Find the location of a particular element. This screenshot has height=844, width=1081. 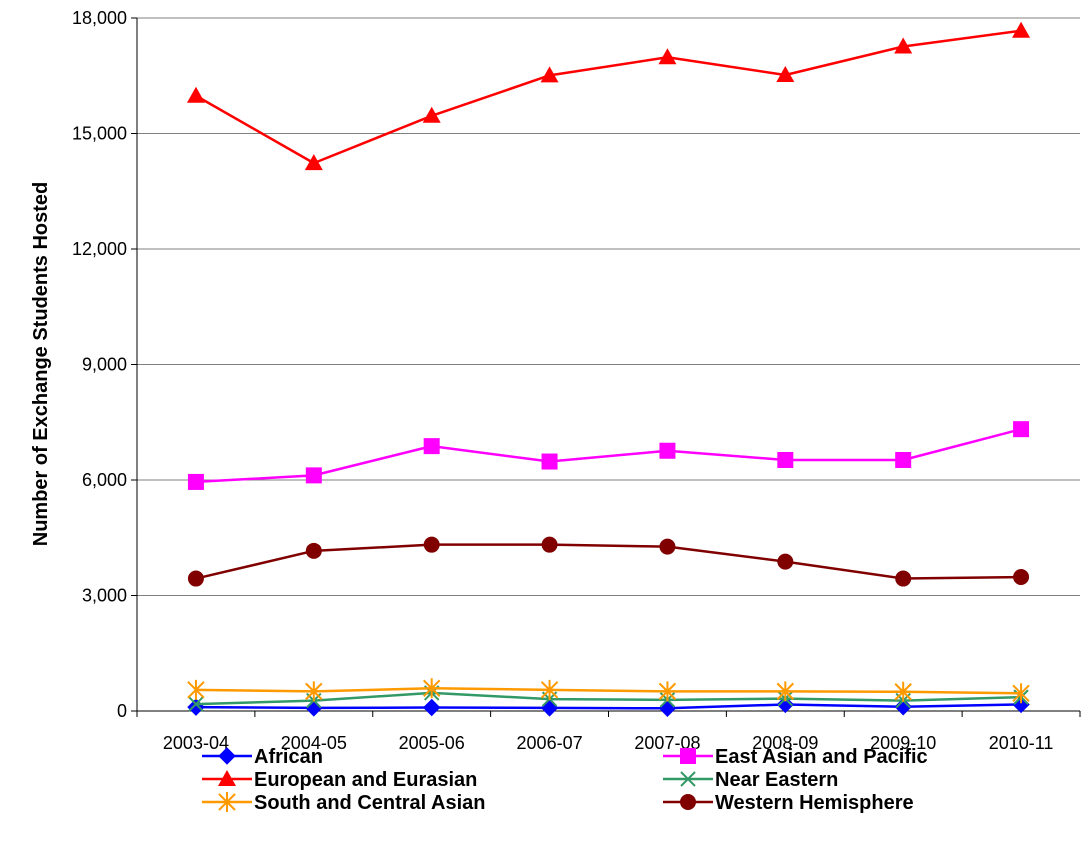

x-tick-label: 2008-09 is located at coordinates (785, 743).